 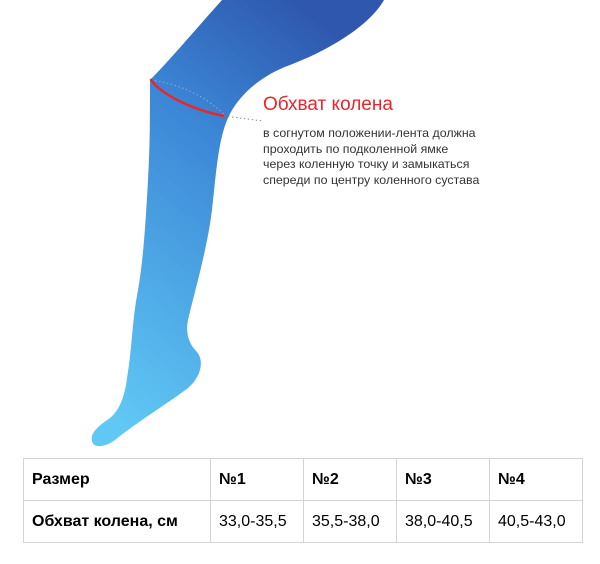 I want to click on cell-size-3: 38,0-40,5, so click(x=443, y=521).